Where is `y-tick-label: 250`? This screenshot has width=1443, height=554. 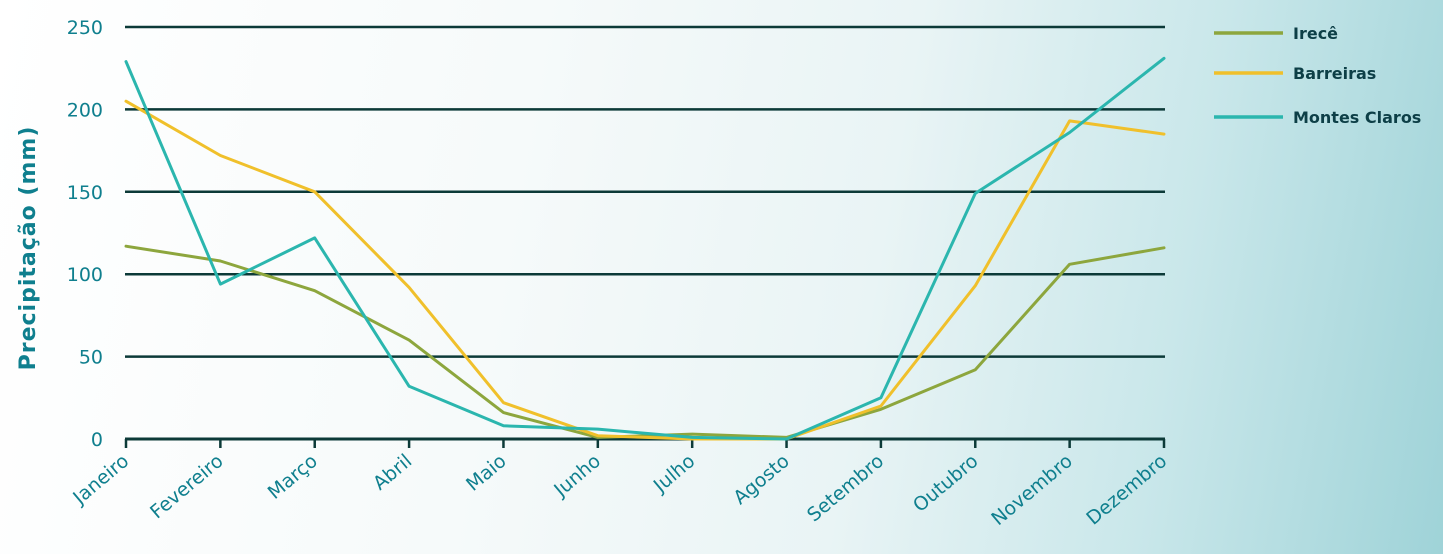 y-tick-label: 250 is located at coordinates (85, 28).